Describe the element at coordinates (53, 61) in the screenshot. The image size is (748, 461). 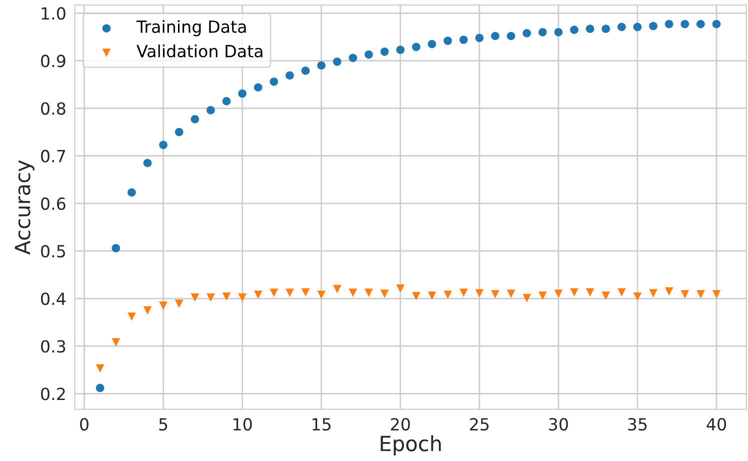
I see `y-tick-label: 0.9` at that location.